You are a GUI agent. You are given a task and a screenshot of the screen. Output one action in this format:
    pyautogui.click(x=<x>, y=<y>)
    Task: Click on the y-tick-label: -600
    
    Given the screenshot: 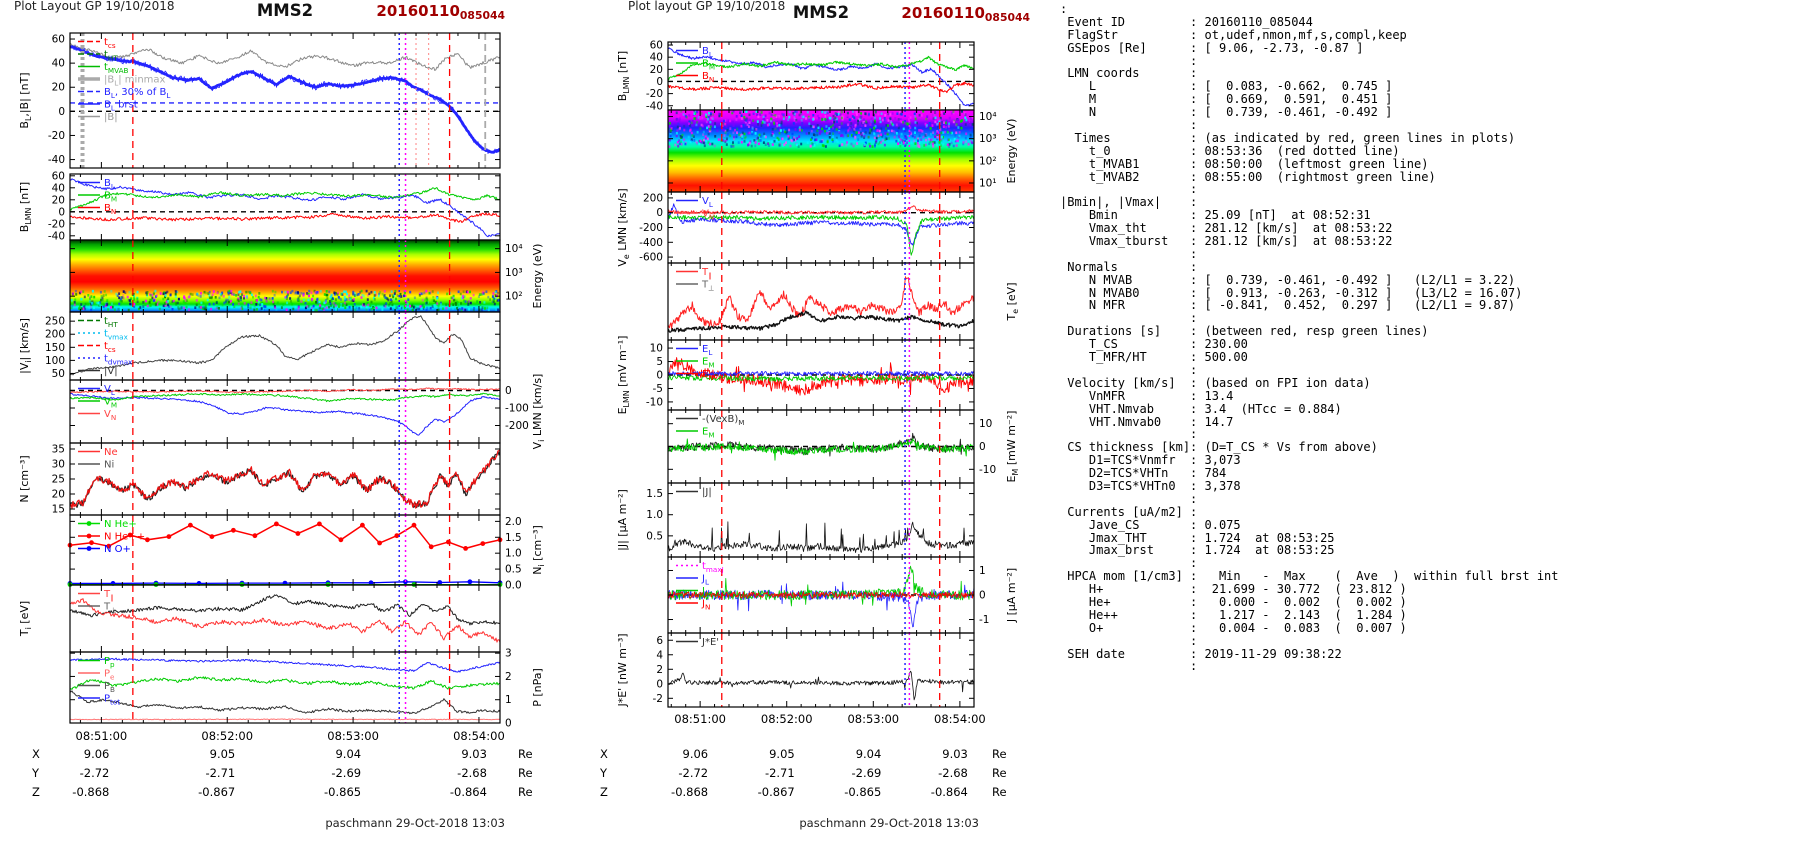 What is the action you would take?
    pyautogui.click(x=651, y=258)
    